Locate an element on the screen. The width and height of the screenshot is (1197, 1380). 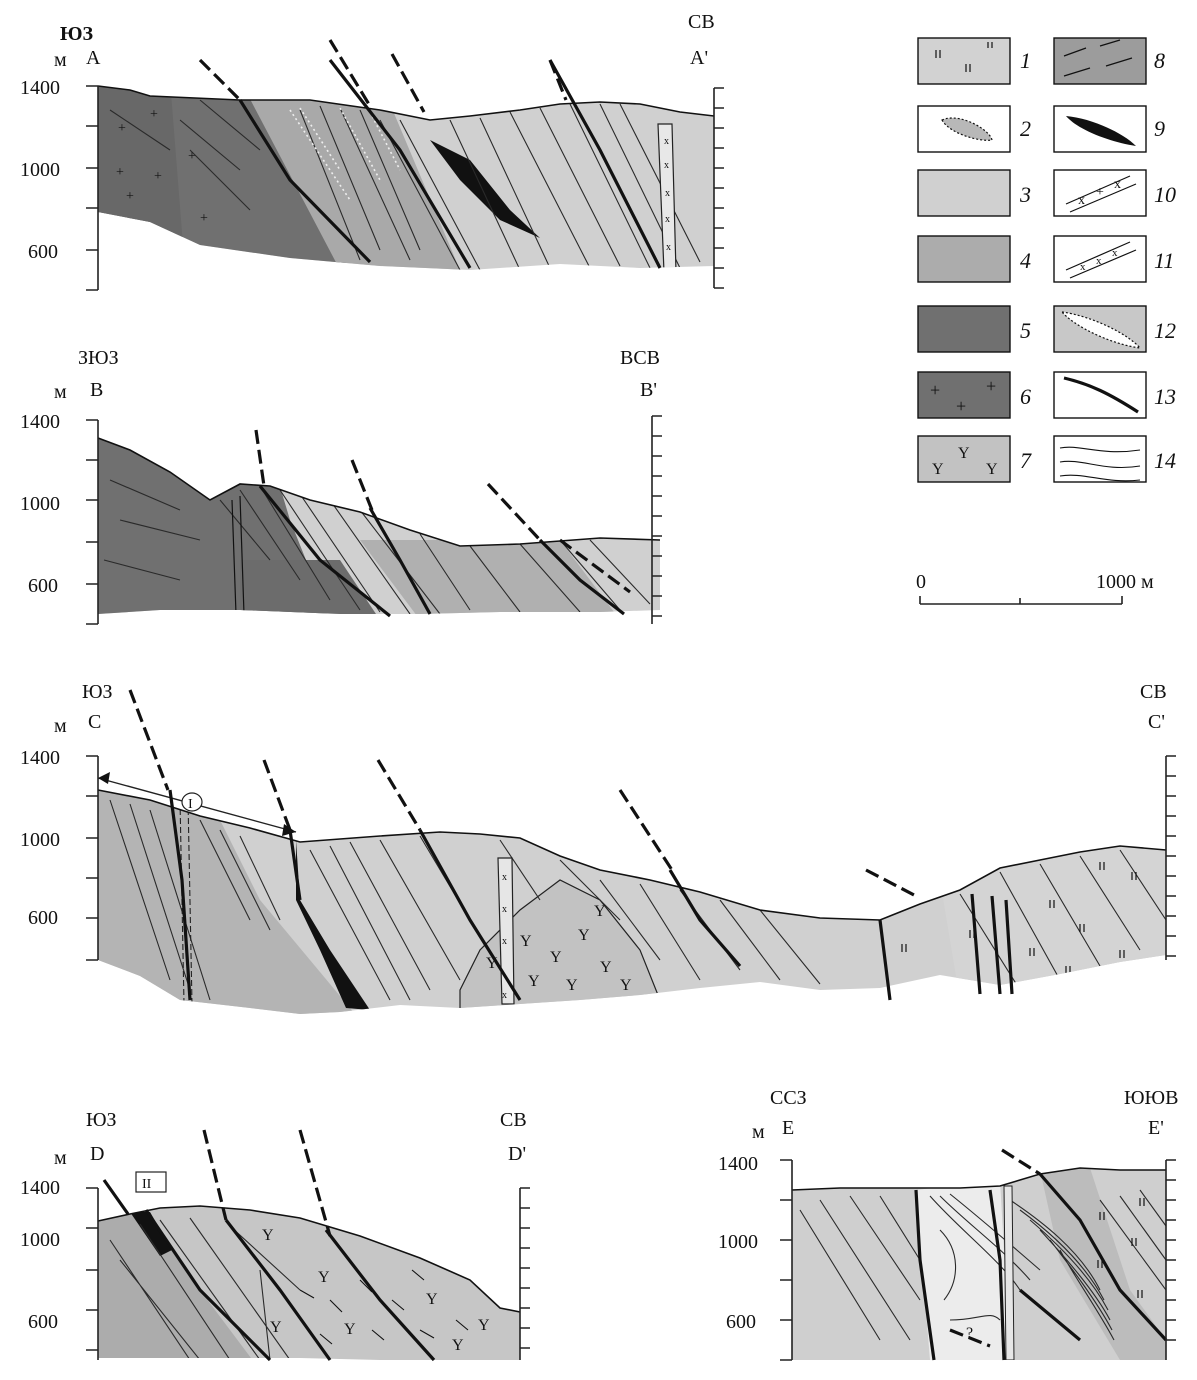
section-e-right-direction: ЮЮВ is located at coordinates (1151, 1098).